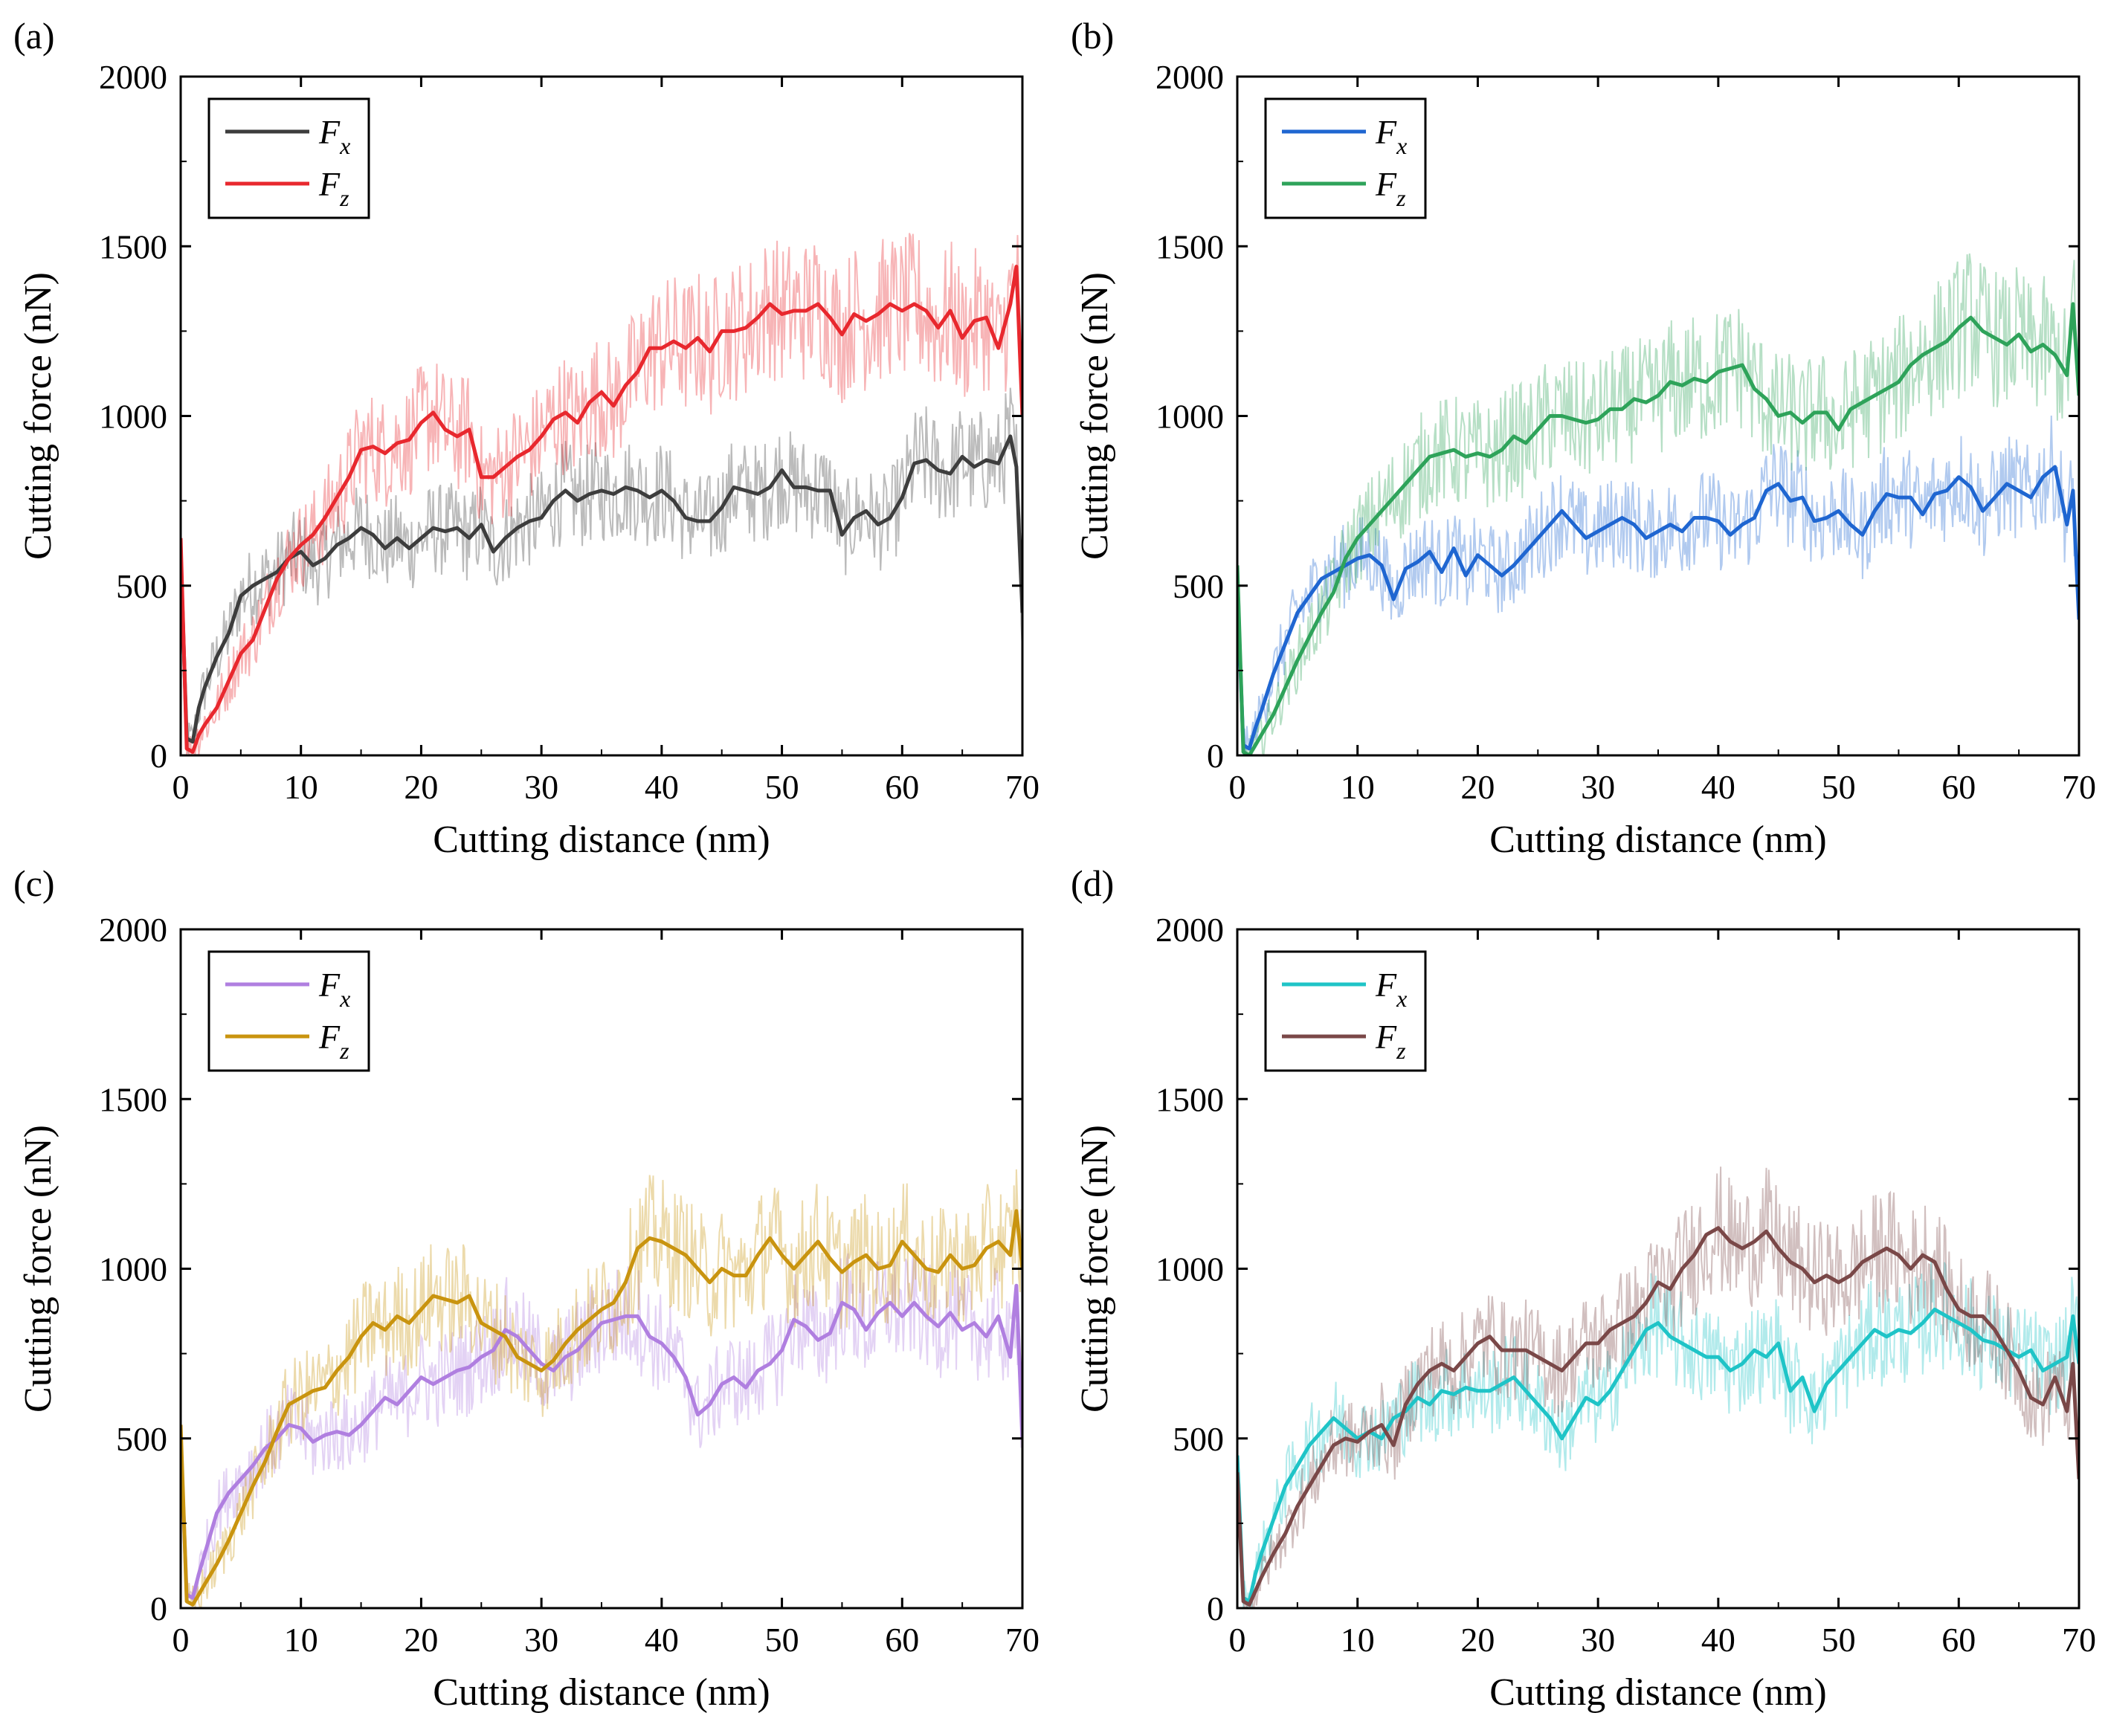 This screenshot has width=2108, height=1736. What do you see at coordinates (1093, 883) in the screenshot?
I see `panel-label: (d)` at bounding box center [1093, 883].